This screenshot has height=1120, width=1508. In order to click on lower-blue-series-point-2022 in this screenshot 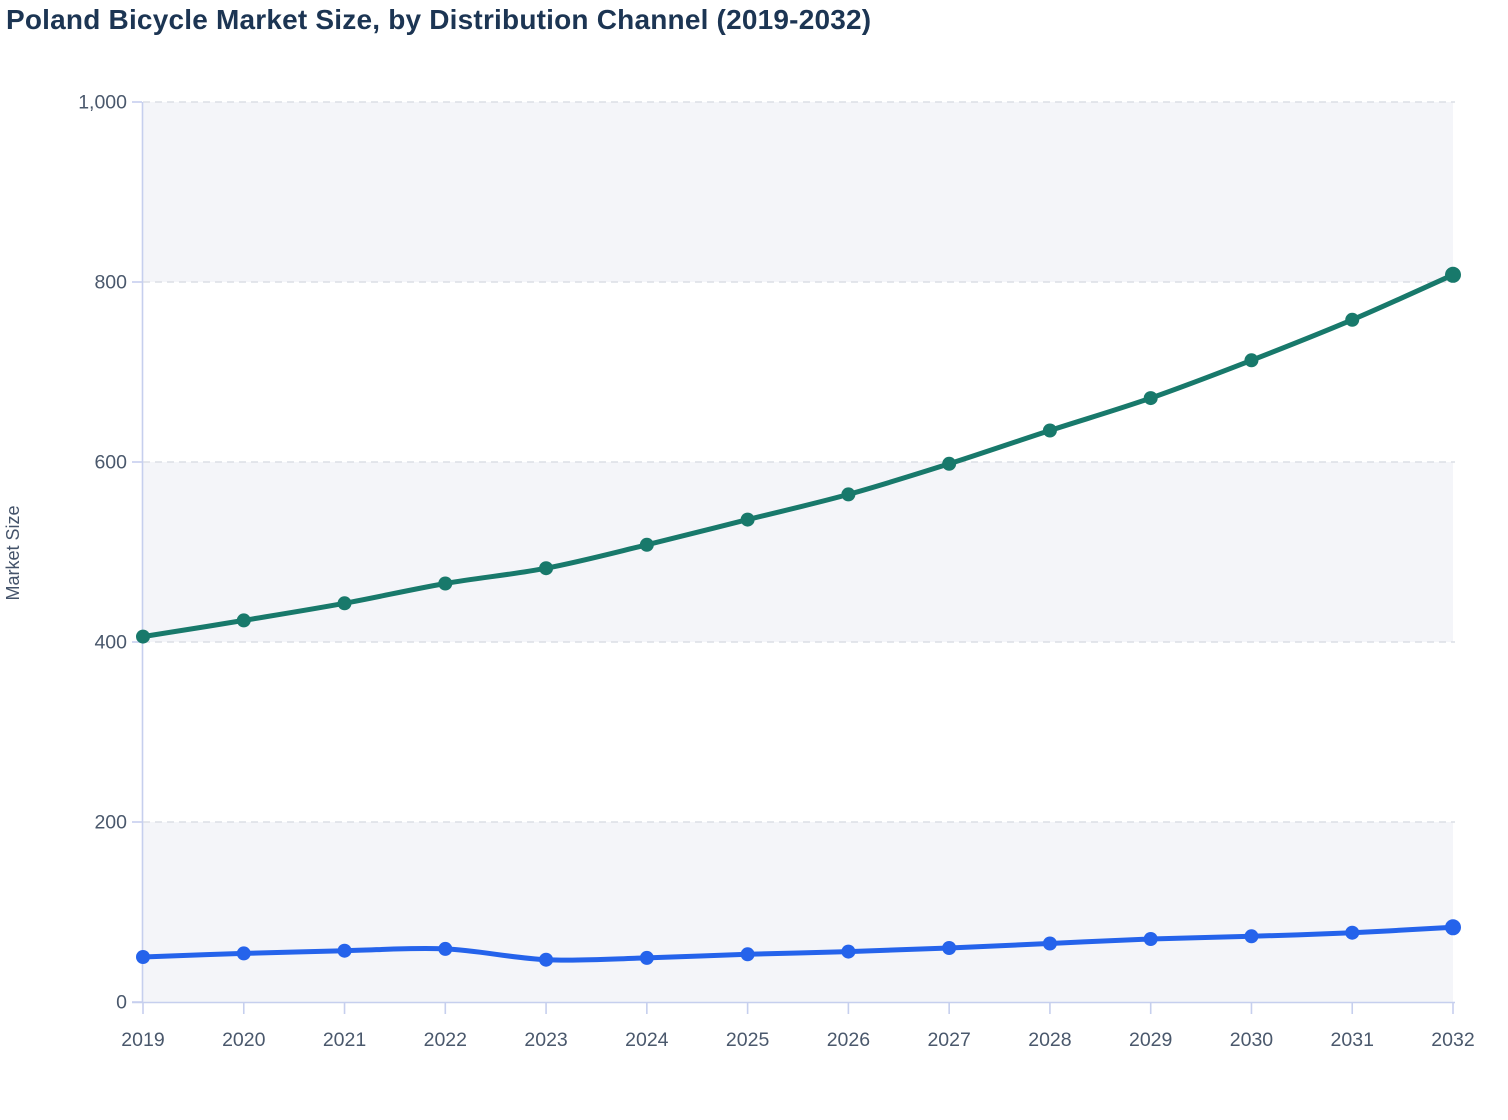, I will do `click(445, 948)`.